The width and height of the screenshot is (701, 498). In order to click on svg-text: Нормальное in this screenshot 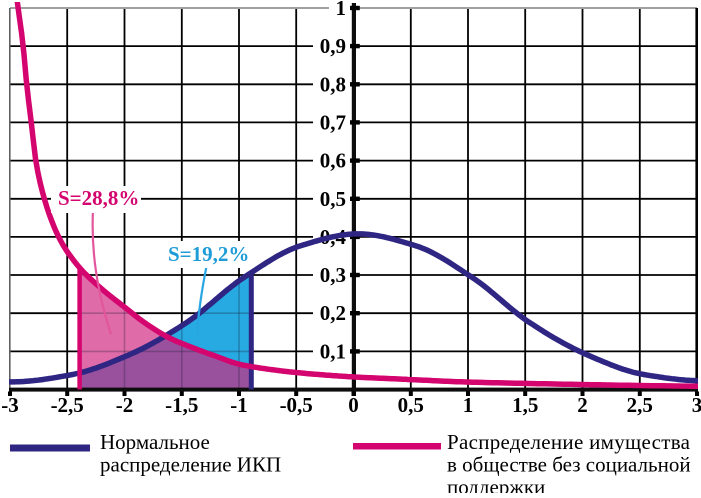, I will do `click(155, 442)`.